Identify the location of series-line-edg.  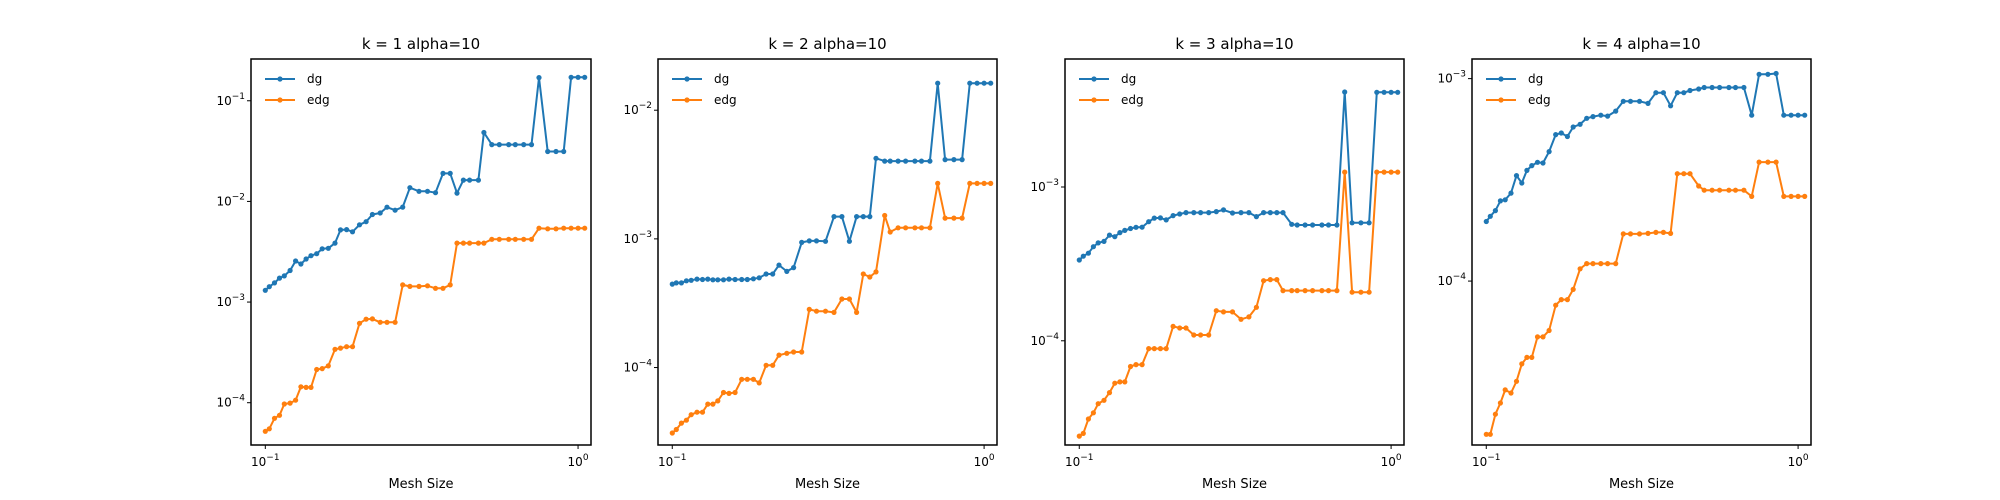
(1645, 298).